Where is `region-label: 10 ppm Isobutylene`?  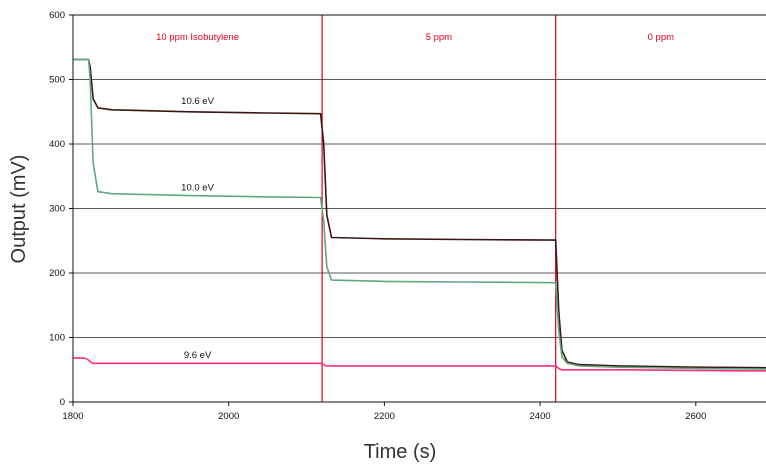
region-label: 10 ppm Isobutylene is located at coordinates (197, 37).